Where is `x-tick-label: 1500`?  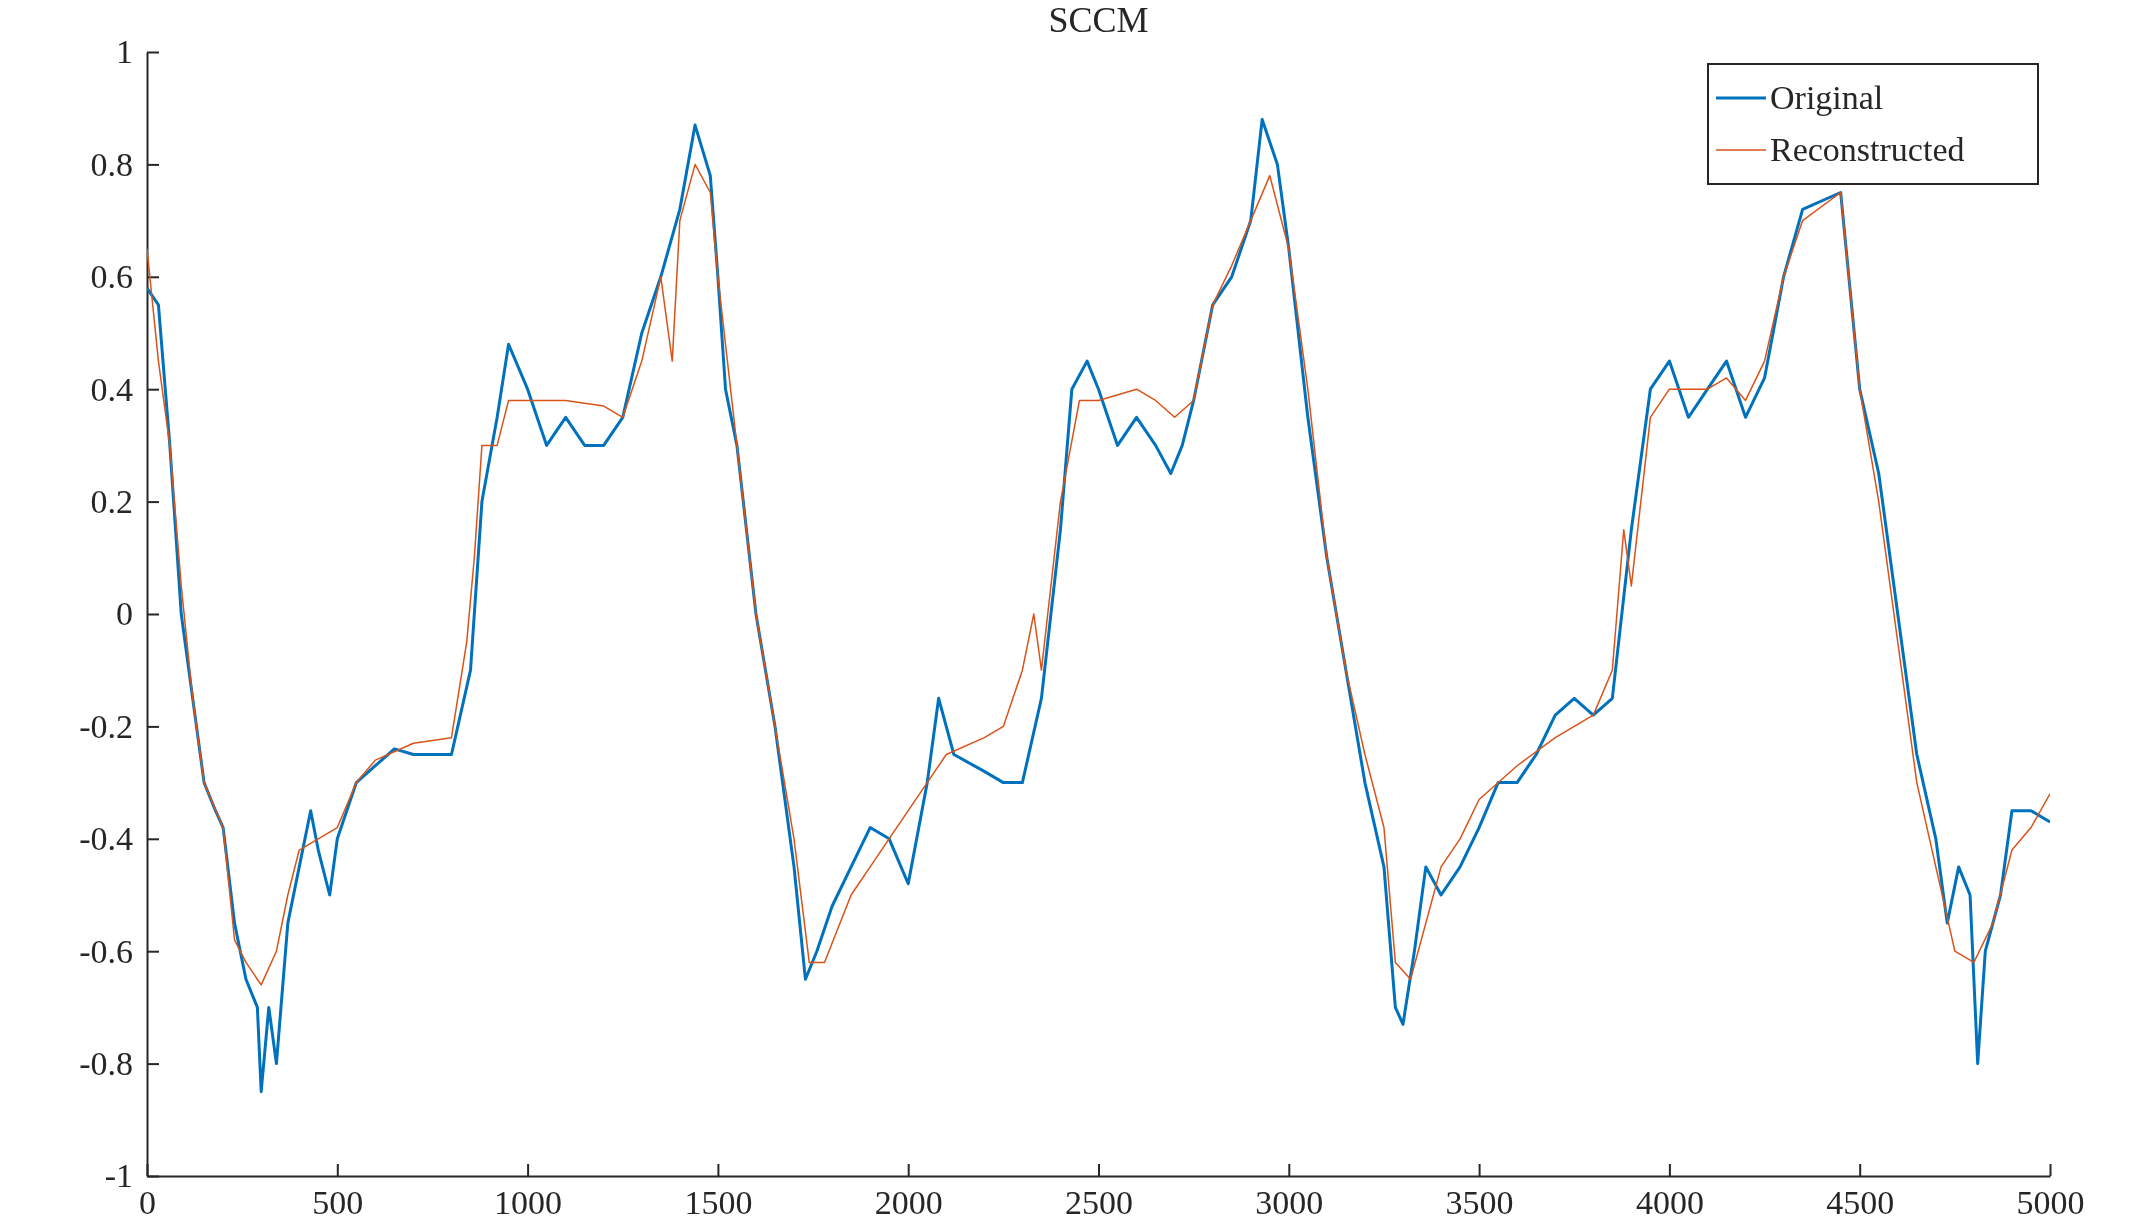 x-tick-label: 1500 is located at coordinates (718, 1203).